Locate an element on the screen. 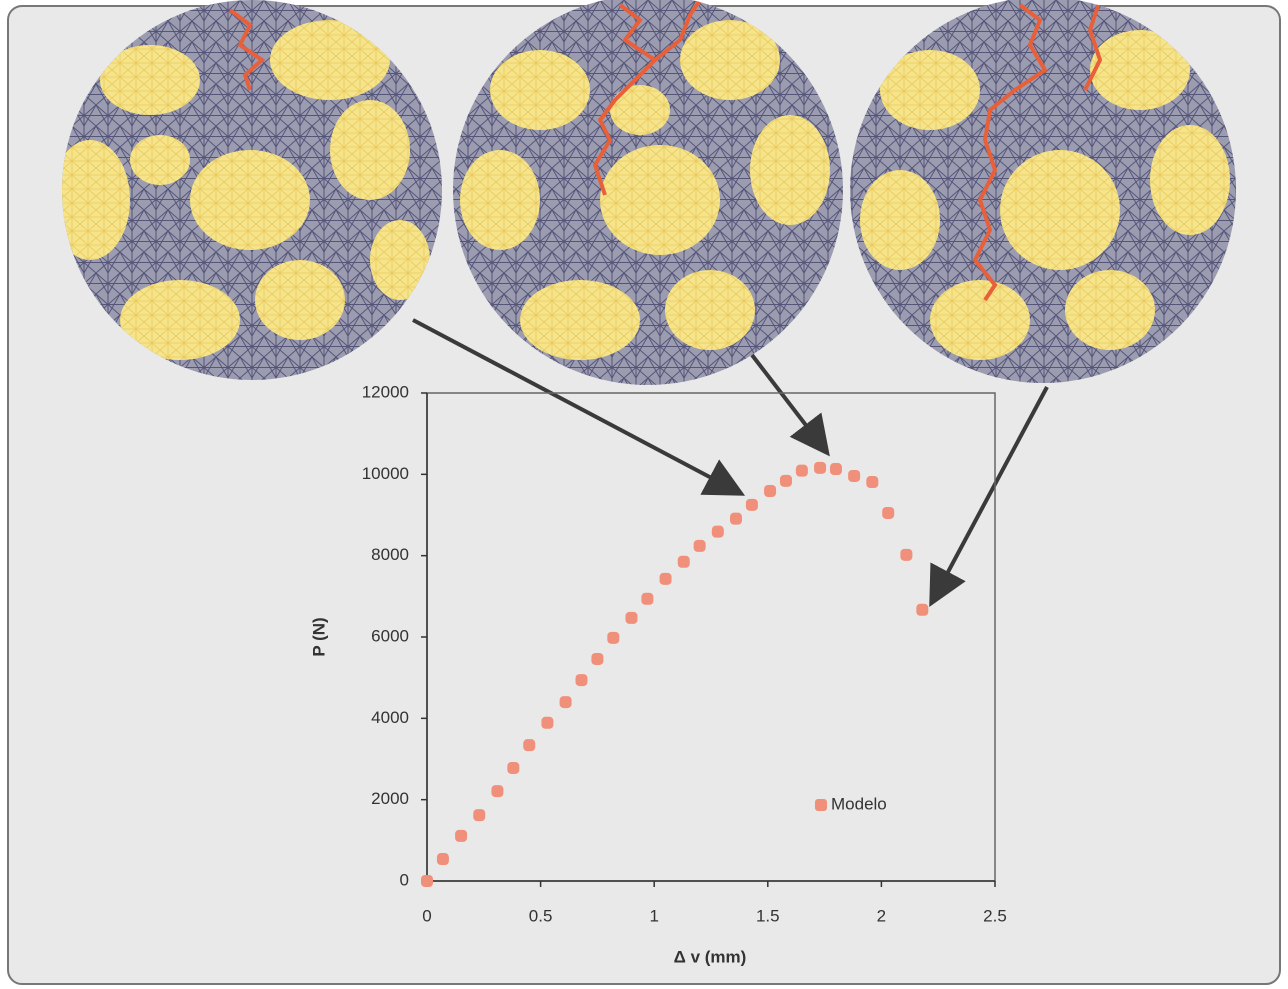  y-tick-label: 2000 is located at coordinates (390, 798).